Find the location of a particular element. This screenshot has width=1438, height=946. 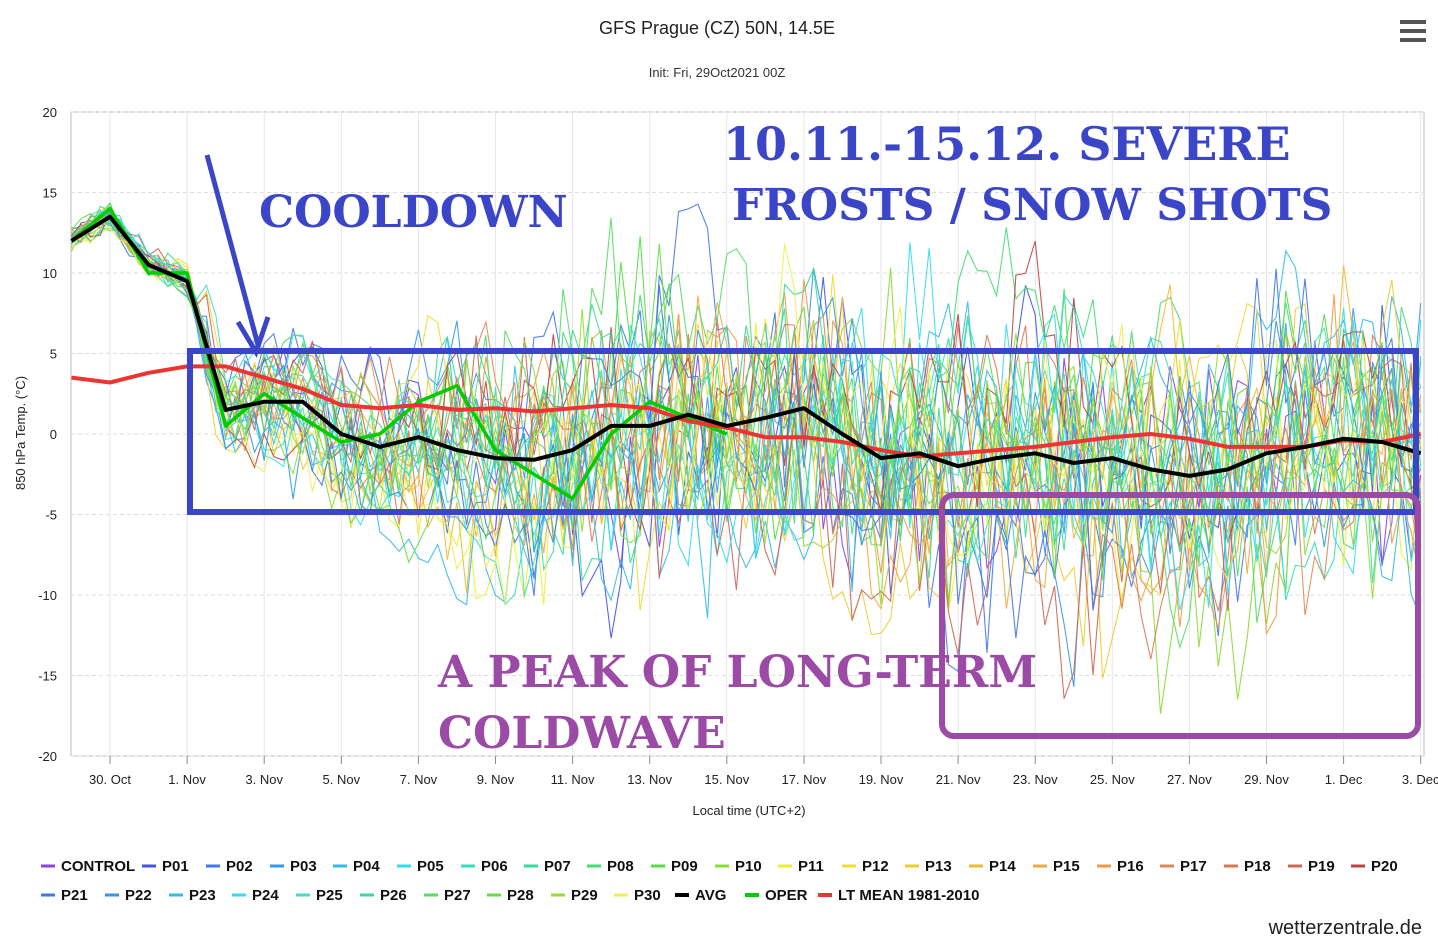

legend-item: P08 is located at coordinates (620, 866).